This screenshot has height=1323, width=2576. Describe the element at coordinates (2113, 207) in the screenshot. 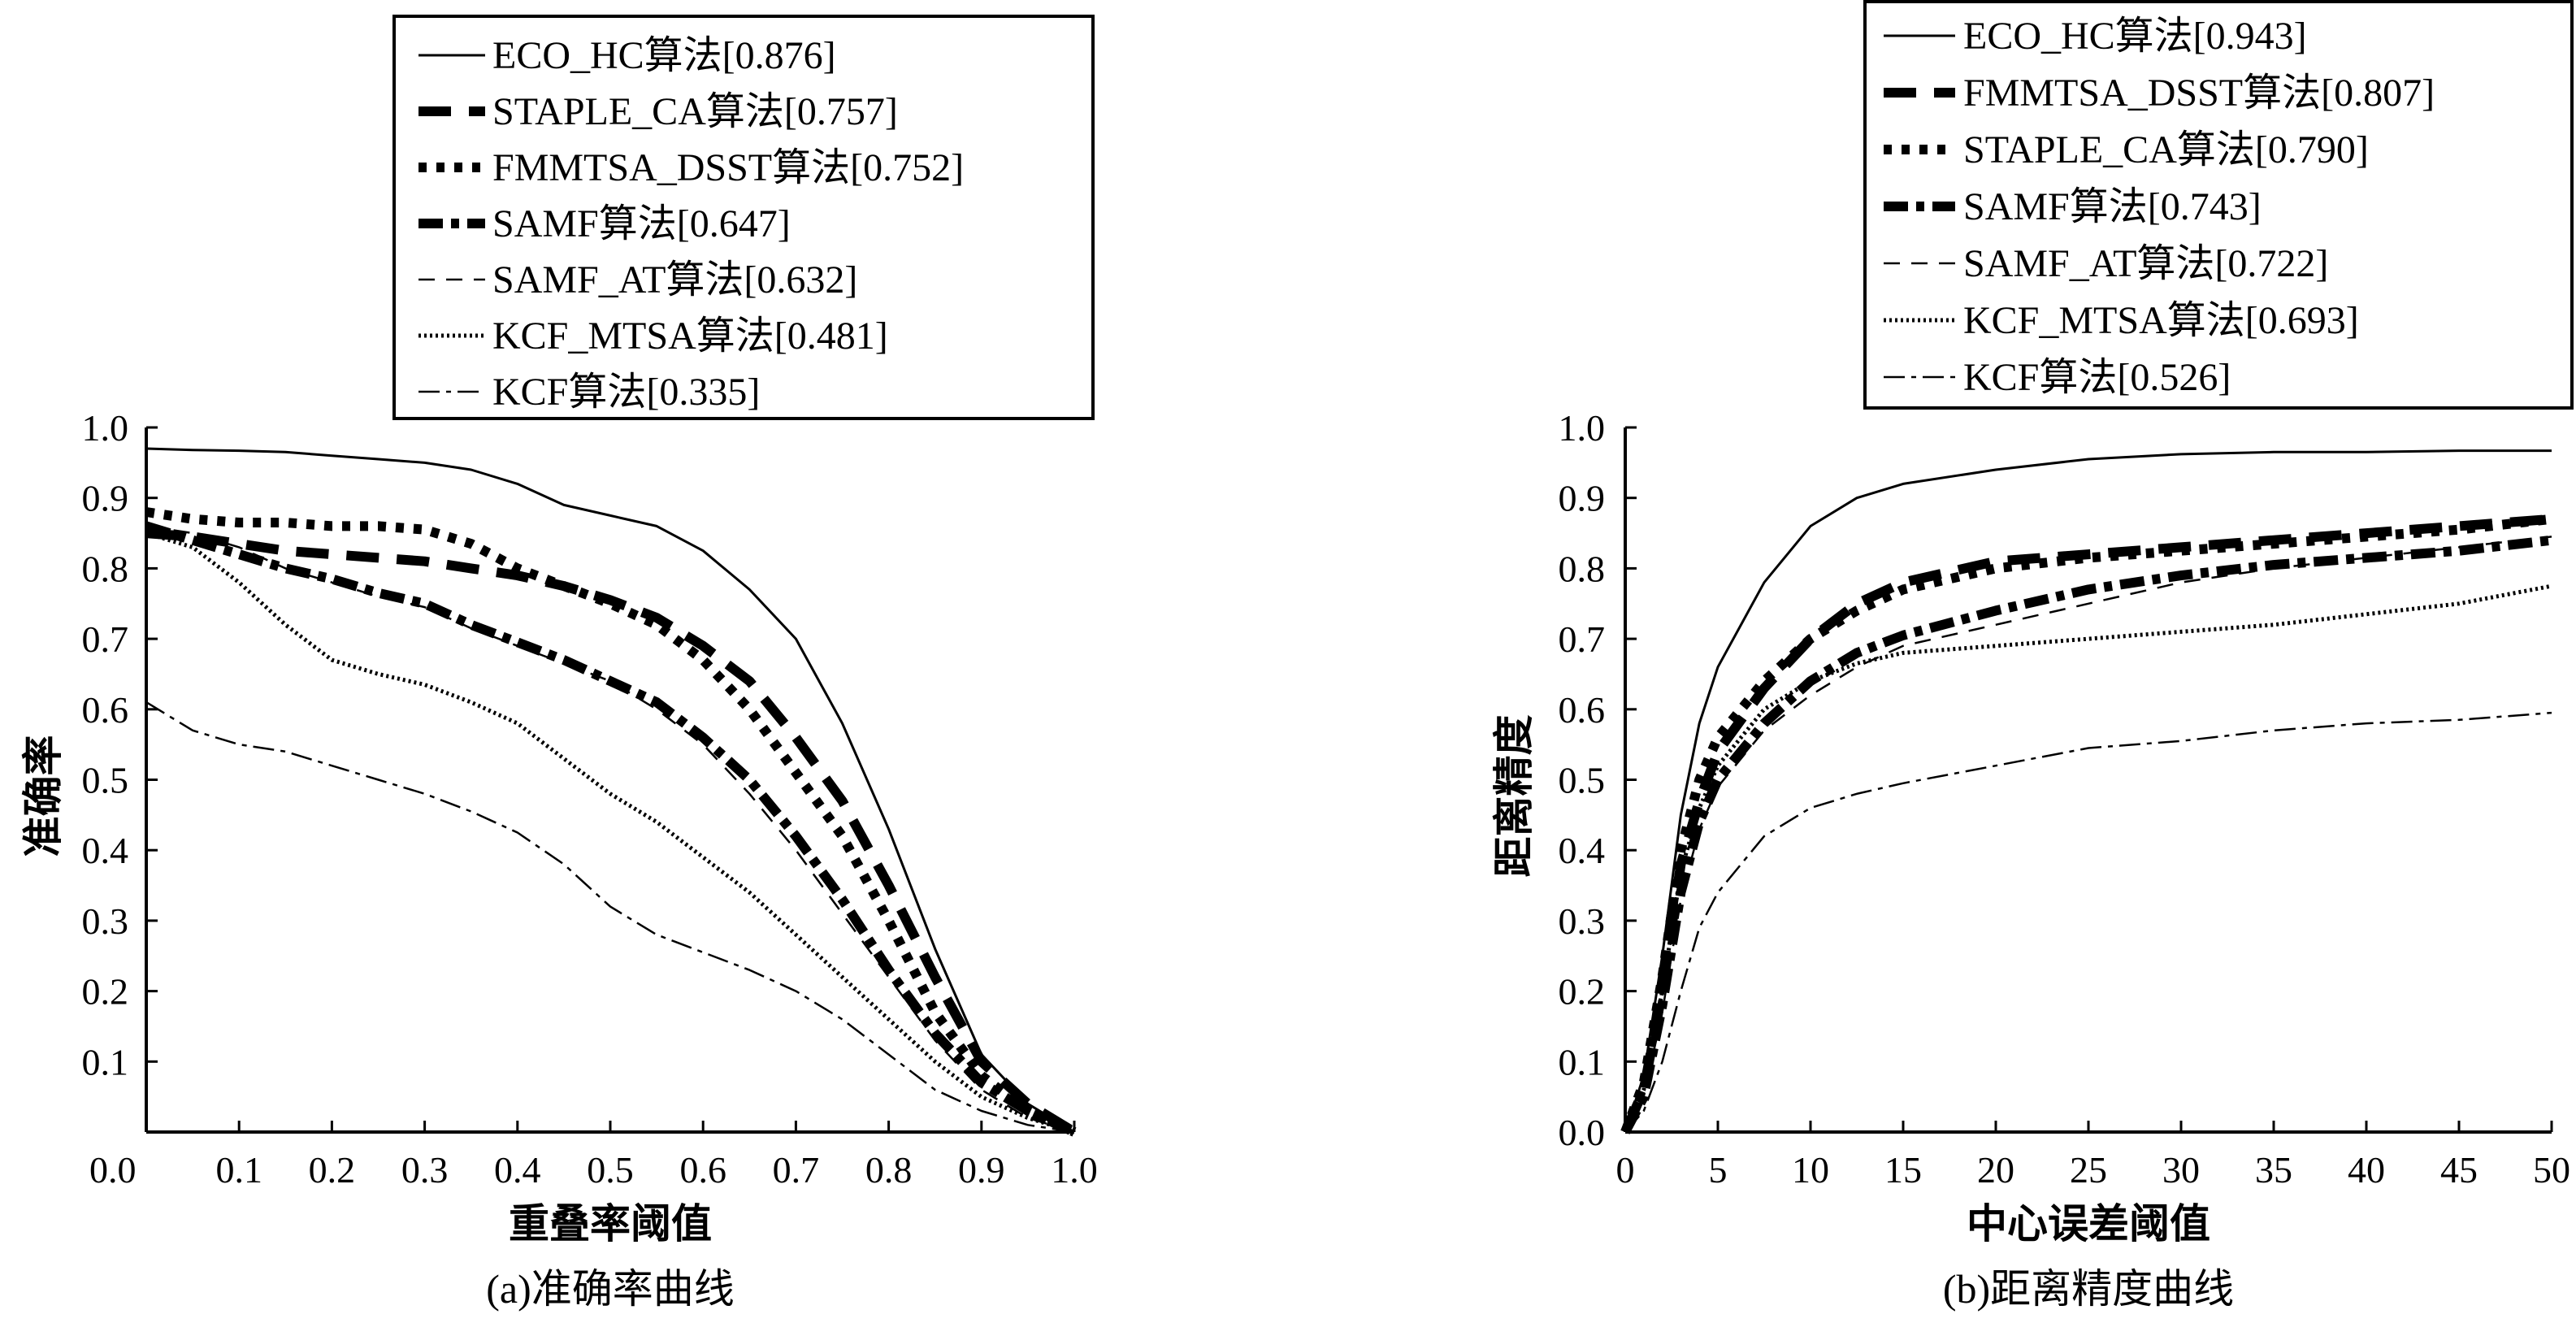

I see `legend-label: SAMF算法[0.743]` at that location.